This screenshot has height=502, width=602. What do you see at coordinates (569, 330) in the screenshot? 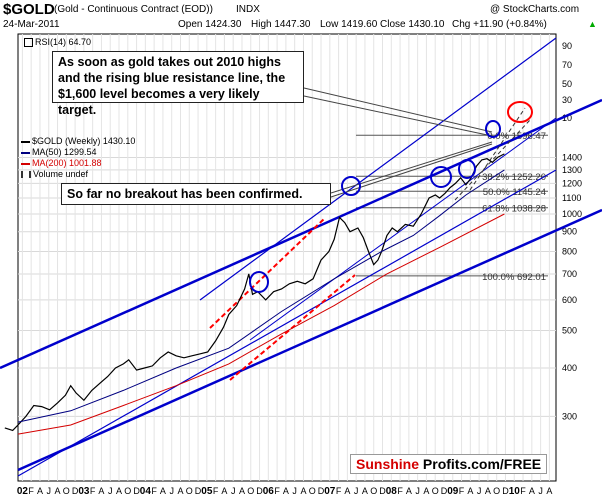
I see `y-tick-label: 500` at bounding box center [569, 330].